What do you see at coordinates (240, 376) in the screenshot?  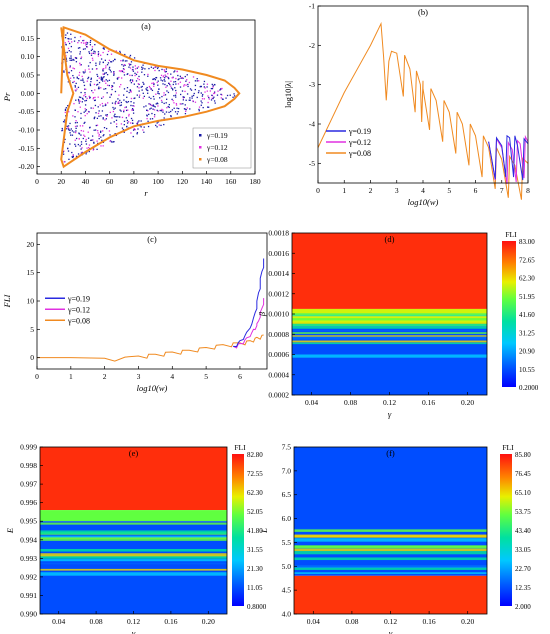 I see `x-tick-label: 6` at bounding box center [240, 376].